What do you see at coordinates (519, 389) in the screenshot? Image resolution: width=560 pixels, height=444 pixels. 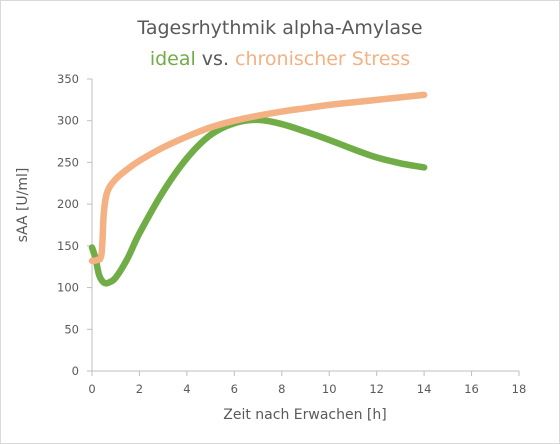 I see `x-tick-label: 18` at bounding box center [519, 389].